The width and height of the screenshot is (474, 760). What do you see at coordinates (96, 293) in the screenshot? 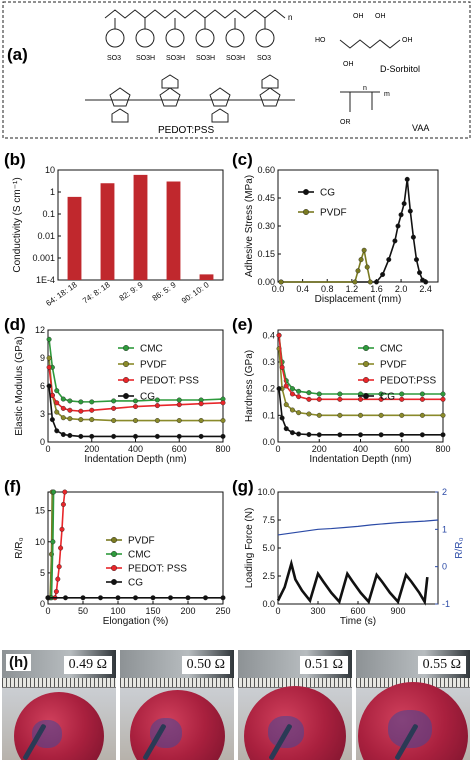
I see `x-tick-label: 74: 8: 18` at bounding box center [96, 293].